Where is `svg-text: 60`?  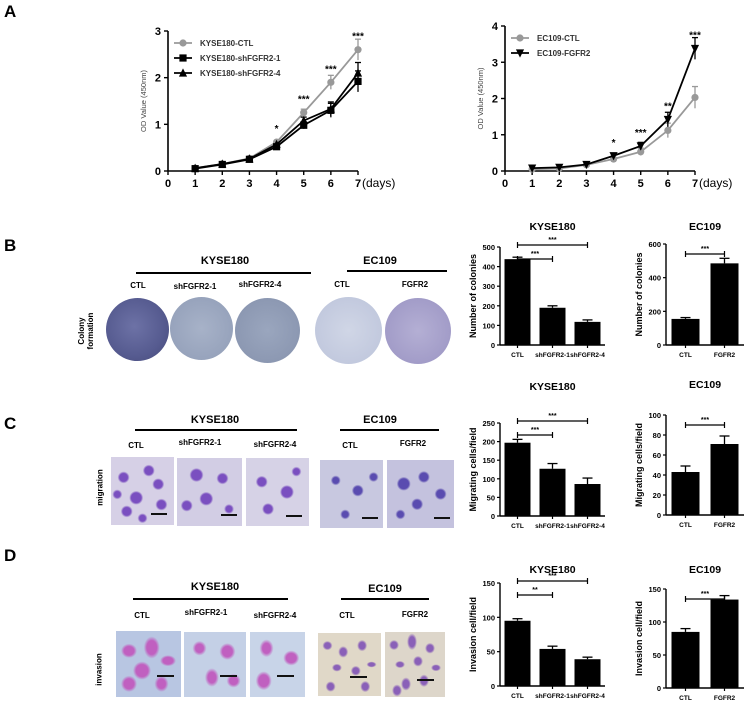
svg-text: 60 is located at coordinates (657, 455).